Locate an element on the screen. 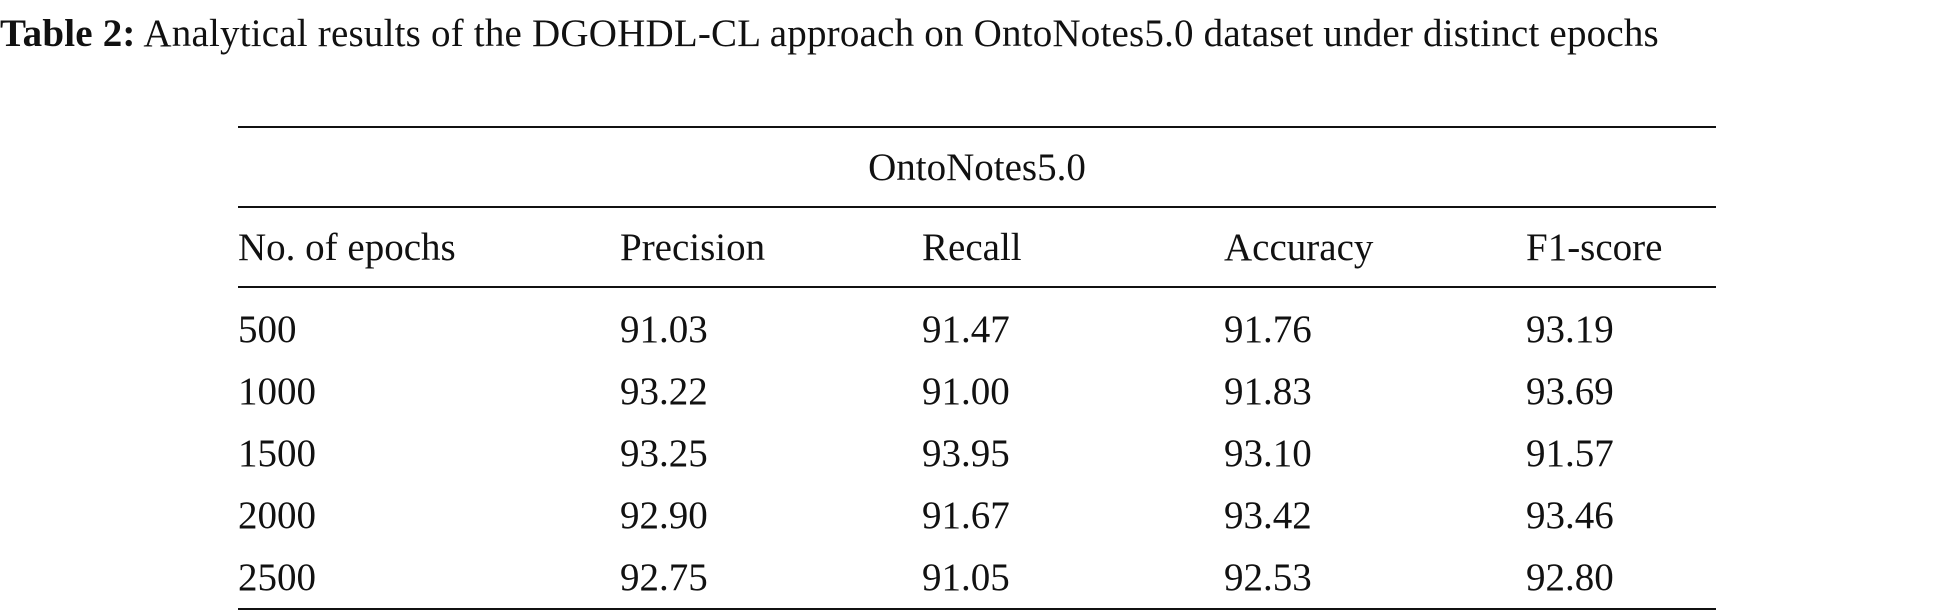 The height and width of the screenshot is (610, 1954). column-header-f1-score: F1-score is located at coordinates (1594, 247).